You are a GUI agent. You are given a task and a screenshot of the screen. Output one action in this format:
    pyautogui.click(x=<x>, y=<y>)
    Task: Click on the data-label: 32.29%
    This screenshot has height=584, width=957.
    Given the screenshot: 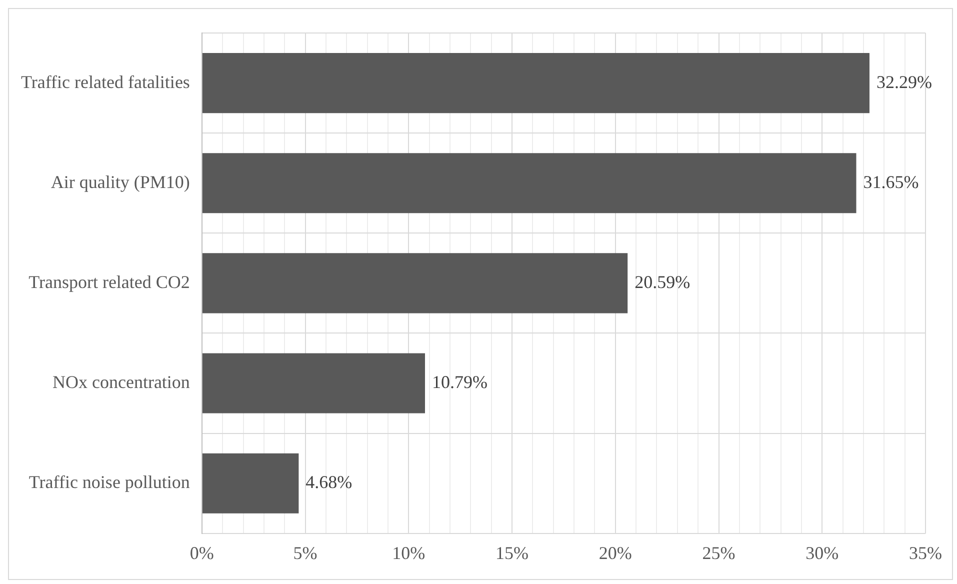 What is the action you would take?
    pyautogui.click(x=904, y=82)
    